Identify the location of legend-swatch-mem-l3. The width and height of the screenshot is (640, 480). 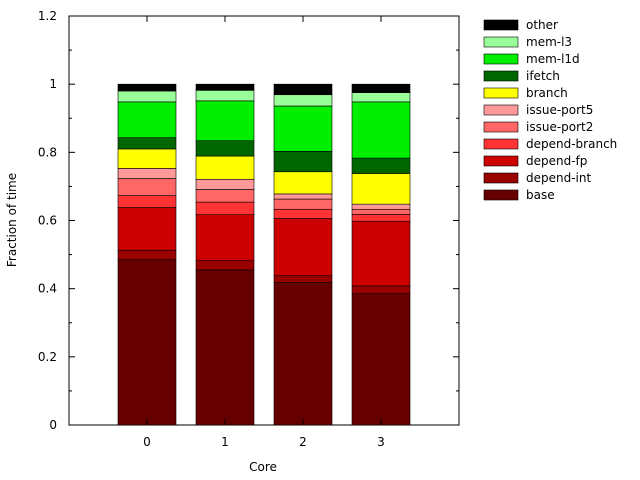
(501, 42).